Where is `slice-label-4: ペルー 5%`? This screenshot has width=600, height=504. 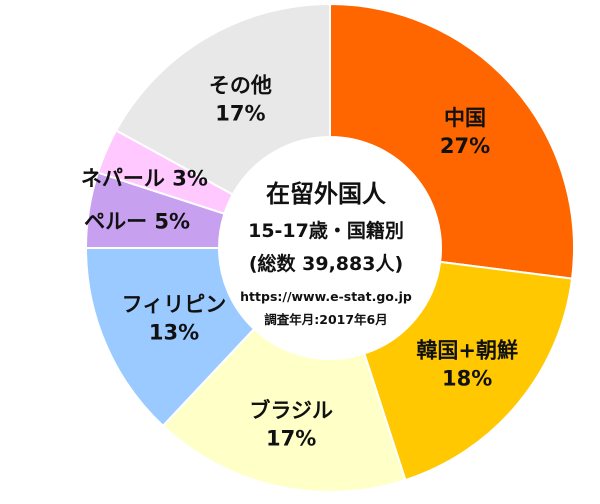 slice-label-4: ペルー 5% is located at coordinates (137, 221).